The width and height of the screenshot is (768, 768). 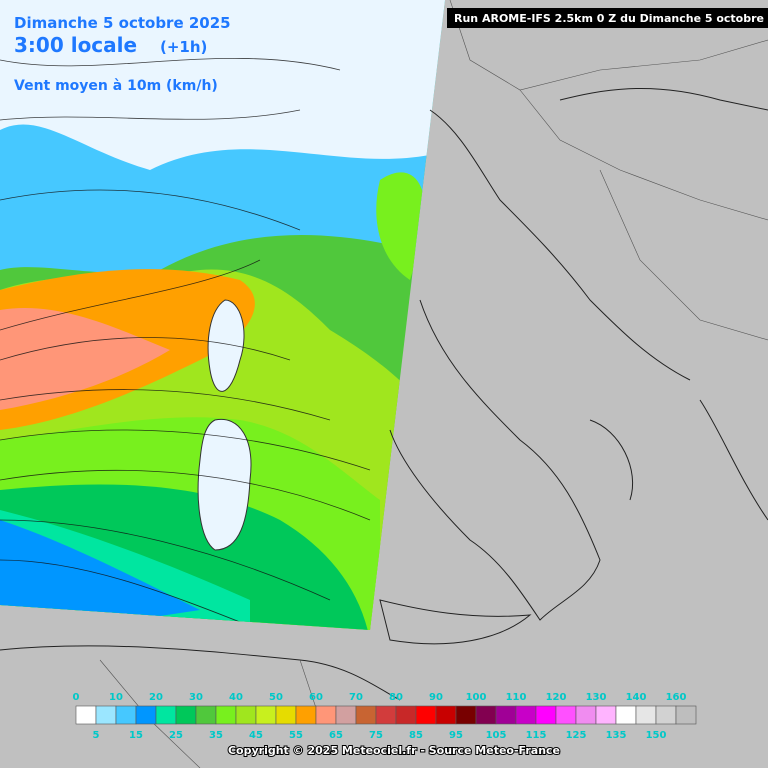 I want to click on legend-tick-bottom: 55, so click(x=296, y=735).